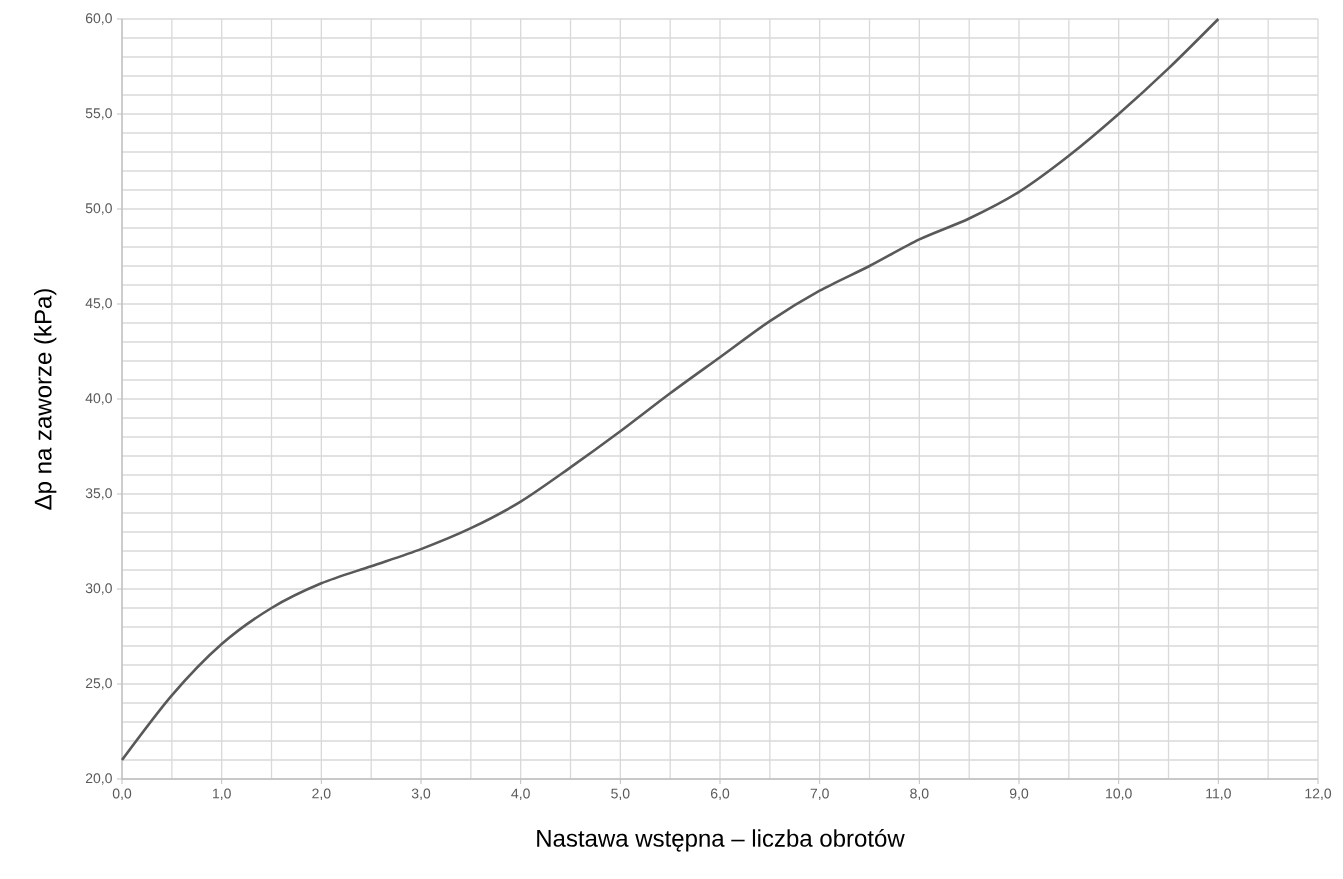 The height and width of the screenshot is (879, 1343). I want to click on x-tick-label: 11,0, so click(1218, 794).